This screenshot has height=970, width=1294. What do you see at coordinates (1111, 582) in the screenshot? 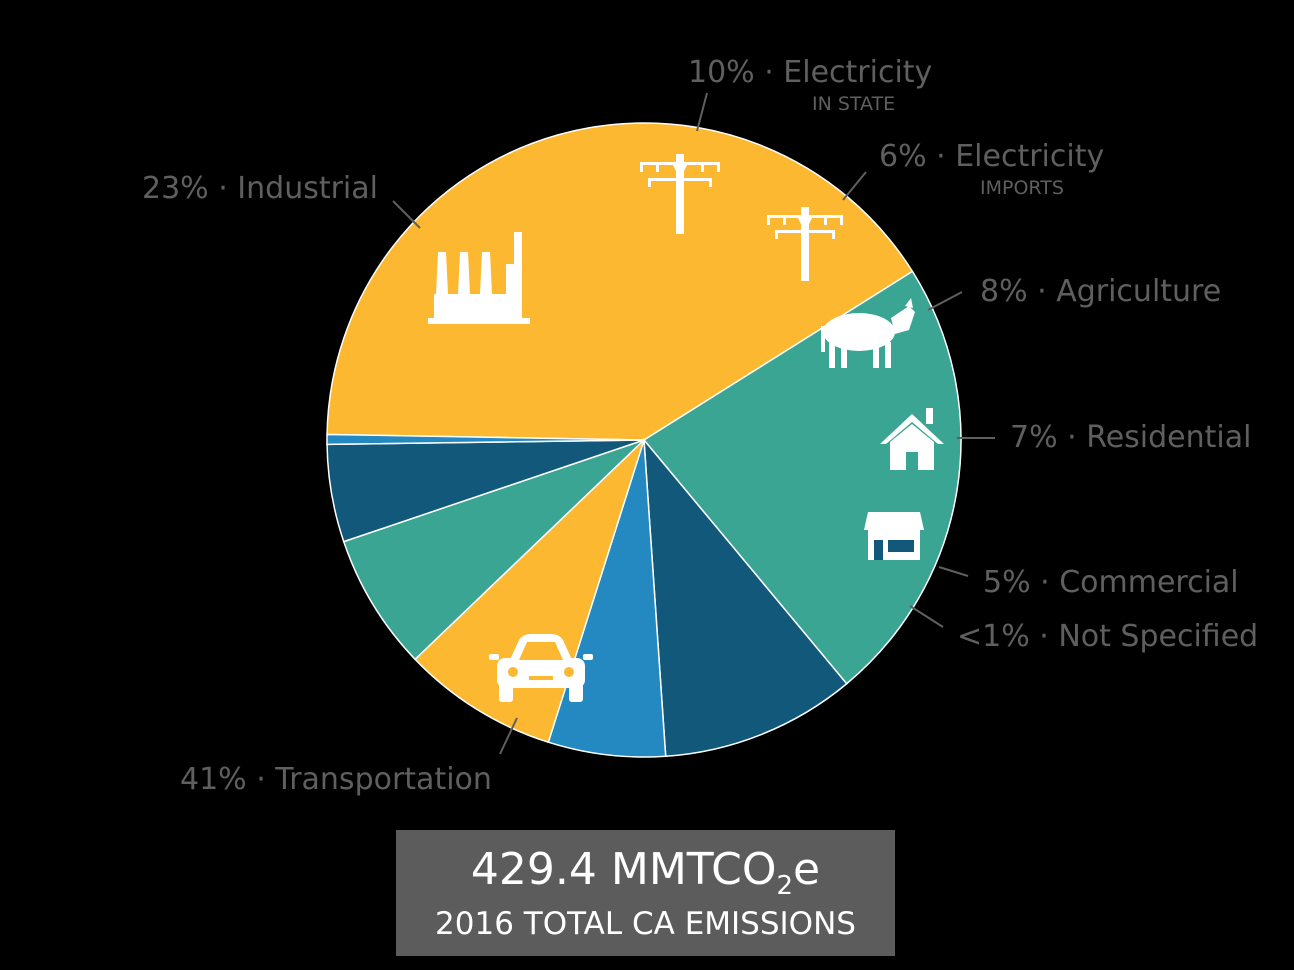
I see `slice-label-commercial: 5% · Commercial` at bounding box center [1111, 582].